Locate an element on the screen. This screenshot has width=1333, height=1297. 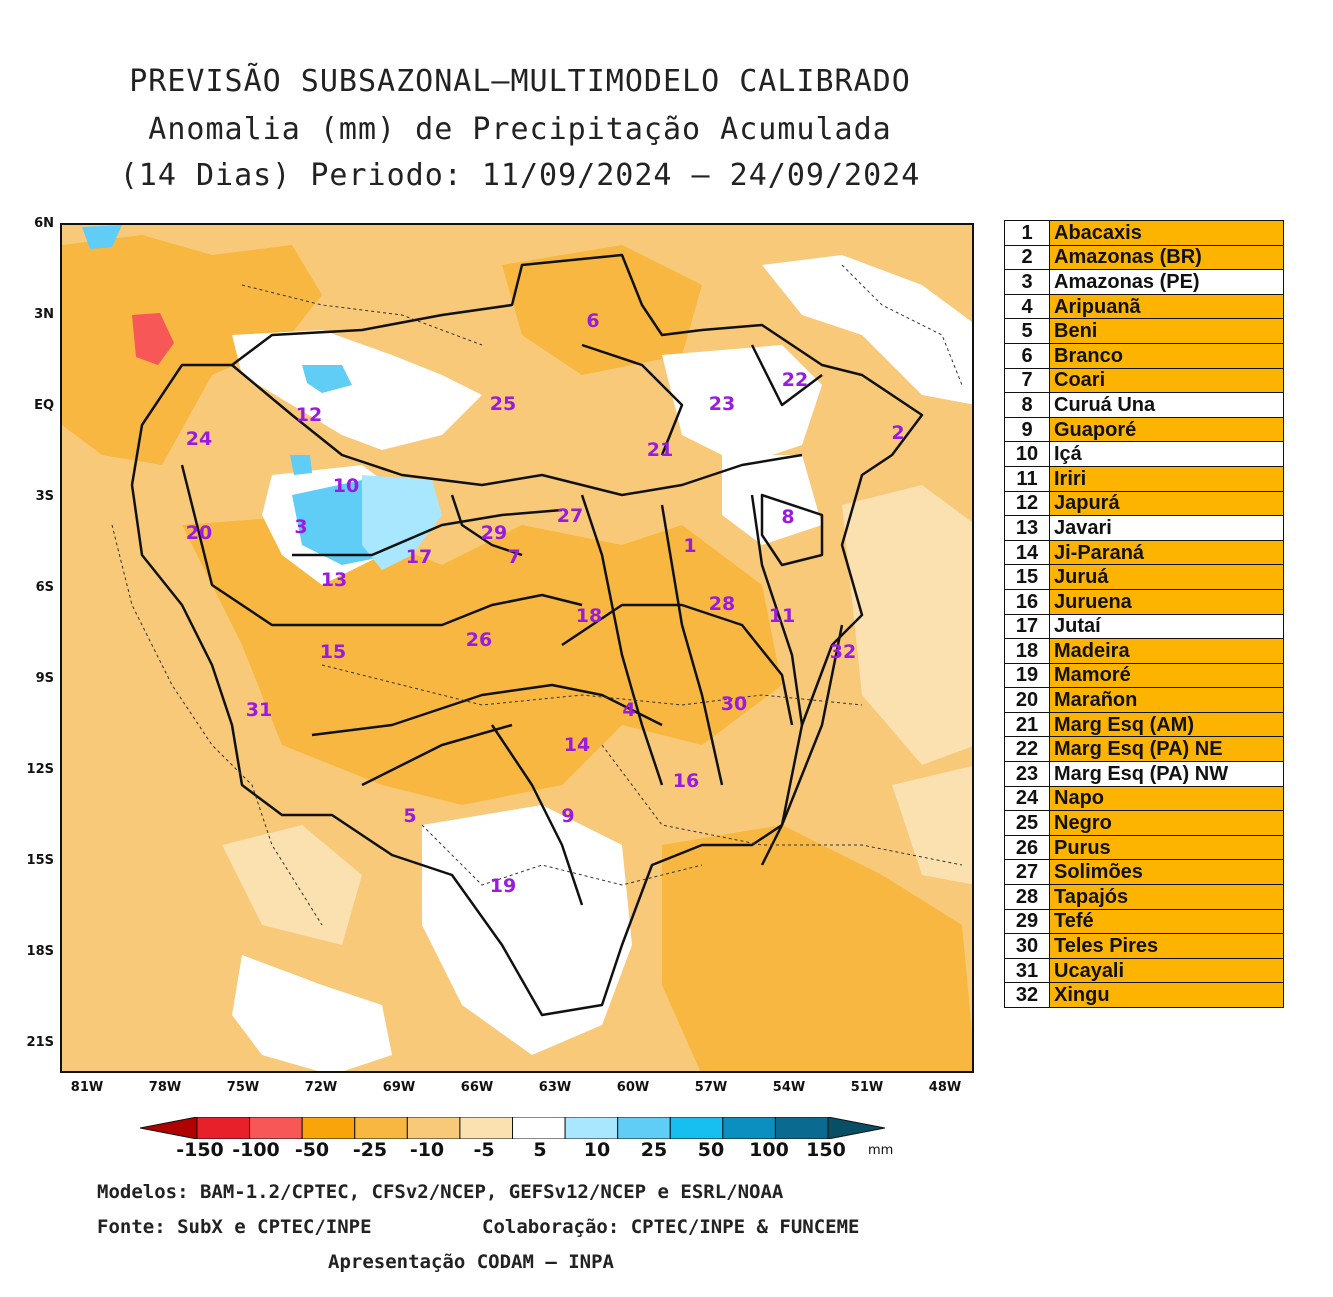
credit-source: Fonte: SubX e CPTEC/INPE is located at coordinates (234, 1227).